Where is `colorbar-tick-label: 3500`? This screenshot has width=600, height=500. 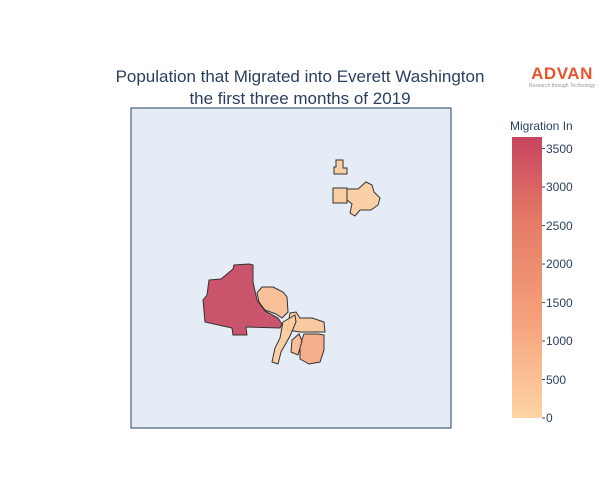
colorbar-tick-label: 3500 is located at coordinates (559, 148).